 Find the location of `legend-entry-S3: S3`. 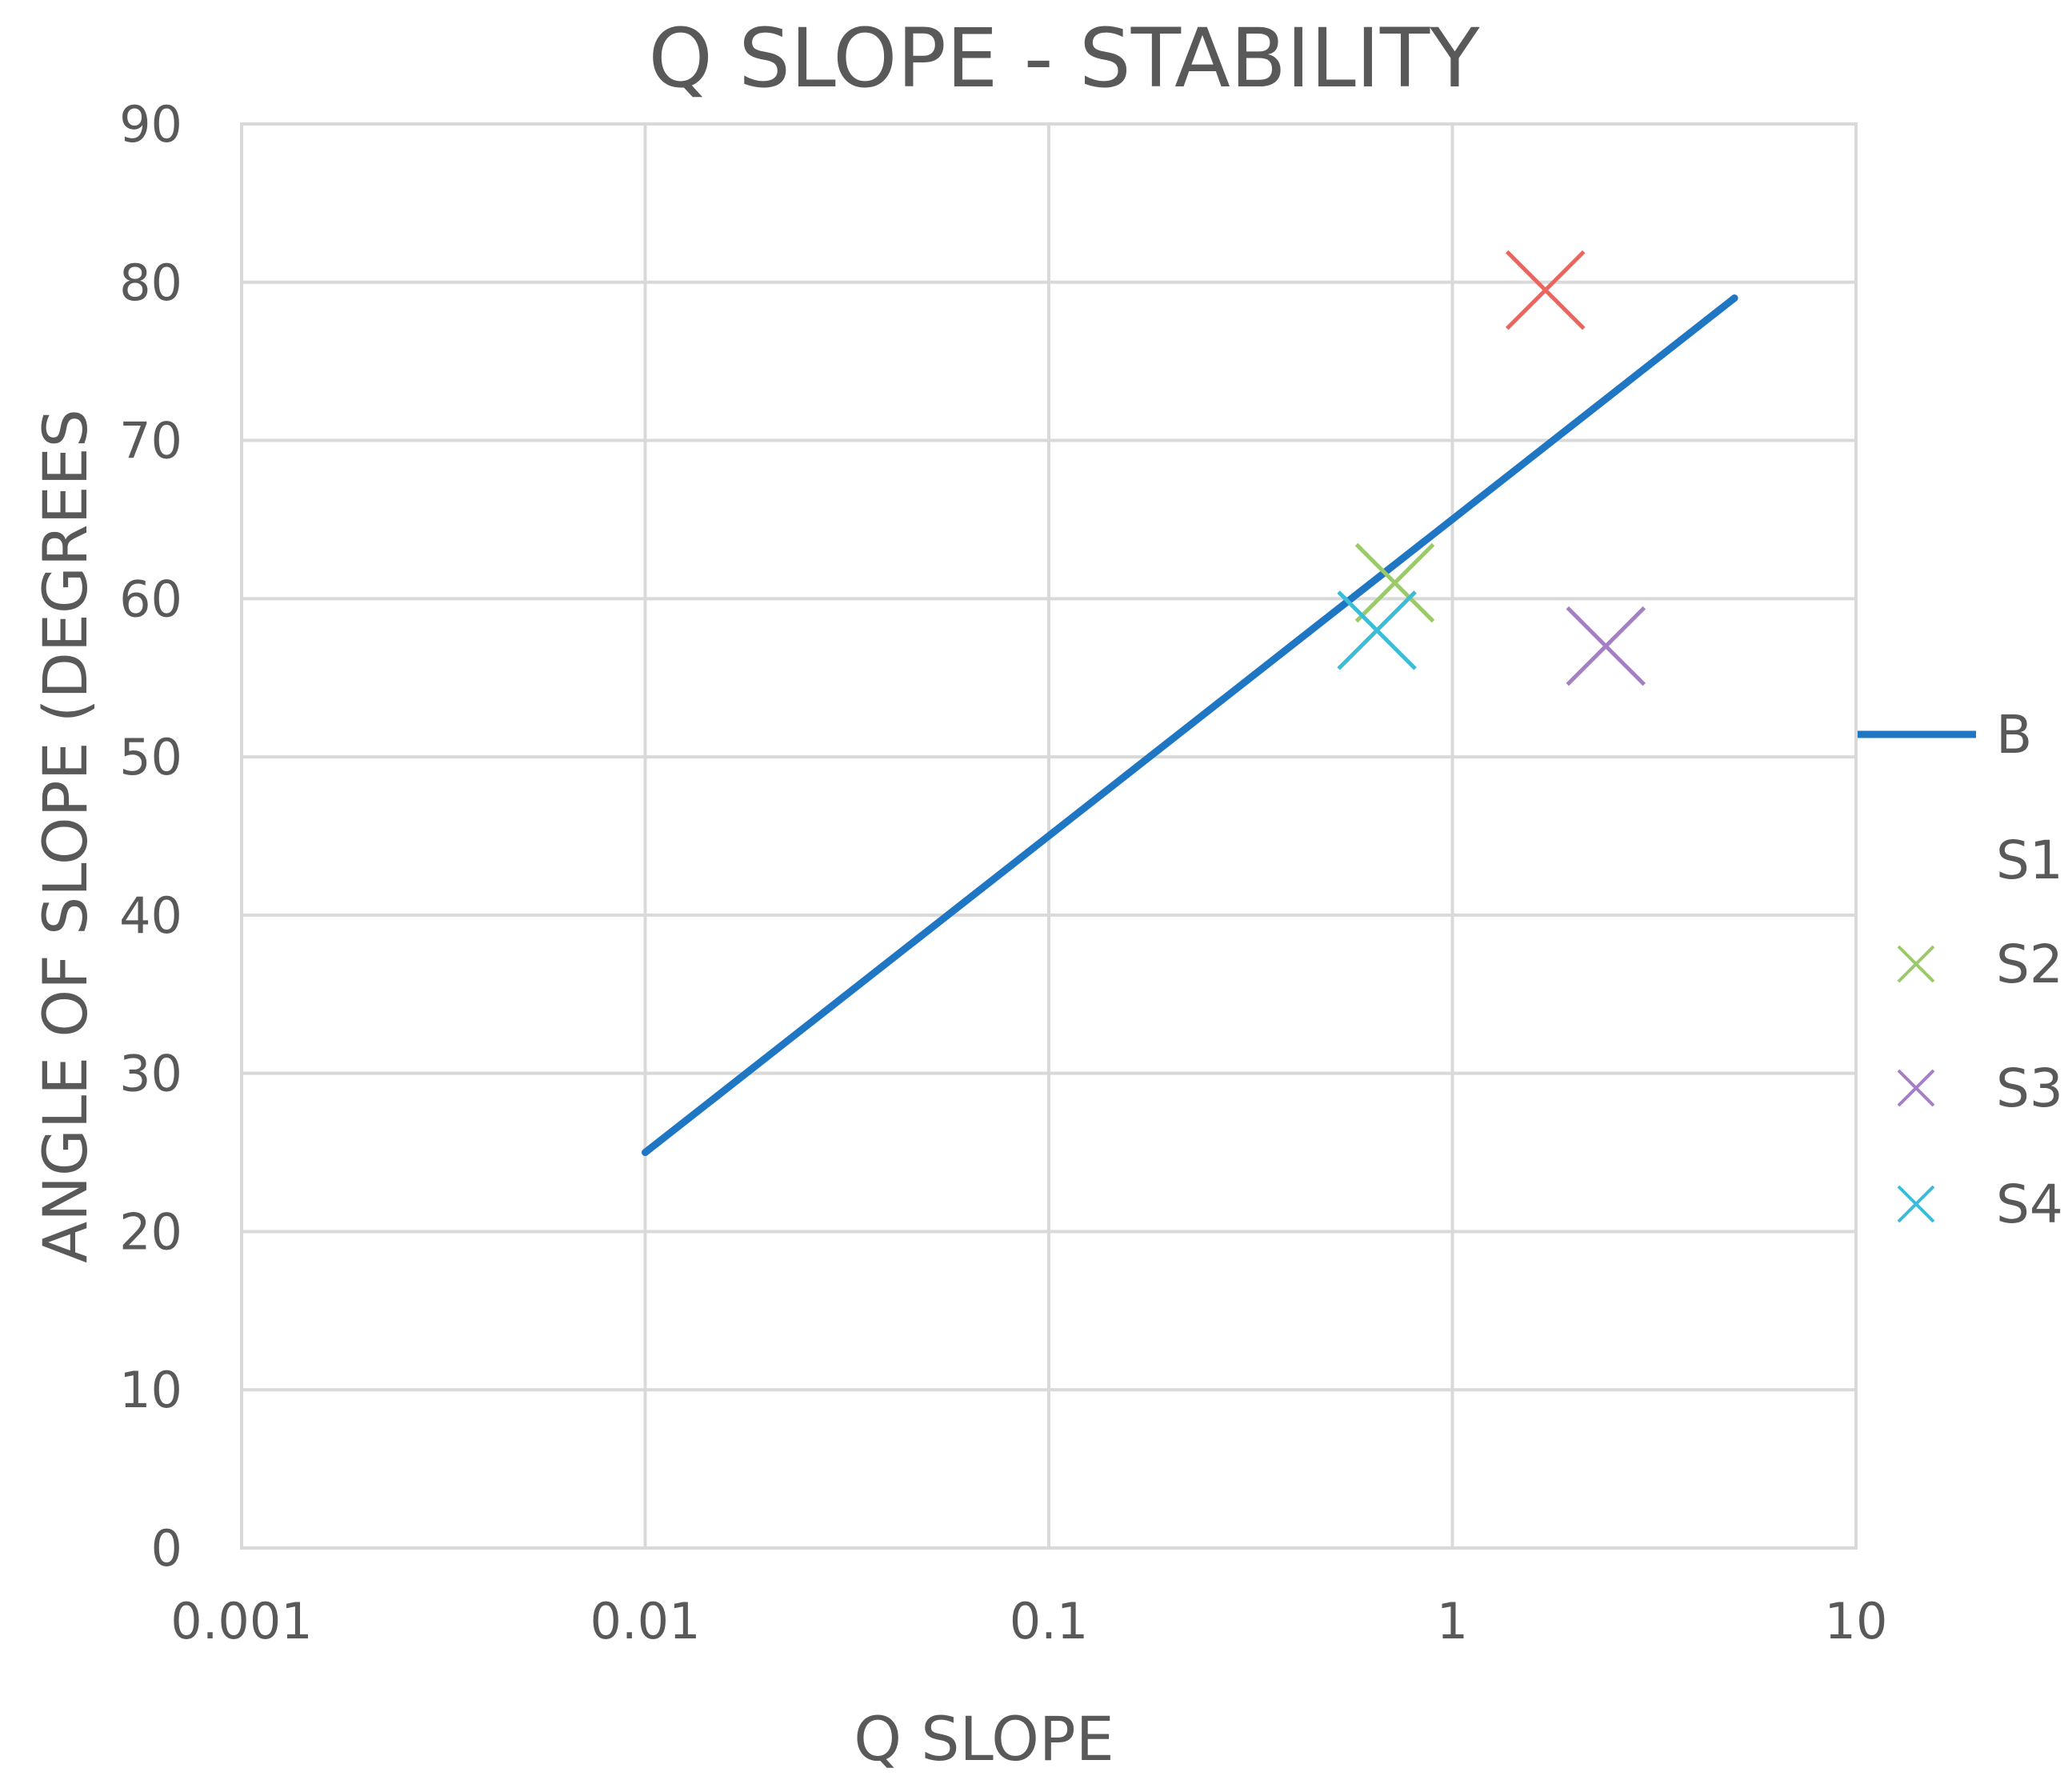

legend-entry-S3: S3 is located at coordinates (1980, 1088).